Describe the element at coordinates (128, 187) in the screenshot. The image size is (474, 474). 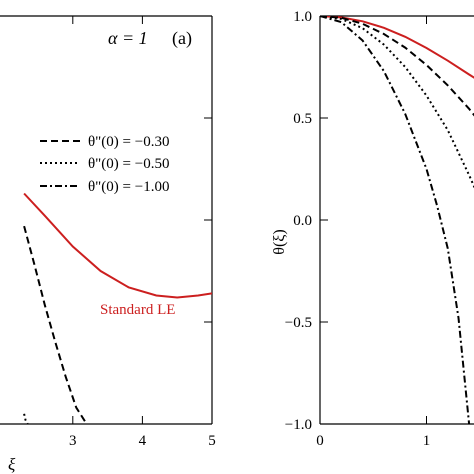
I see `legend-label-3: θ"(0) = −1.00` at that location.